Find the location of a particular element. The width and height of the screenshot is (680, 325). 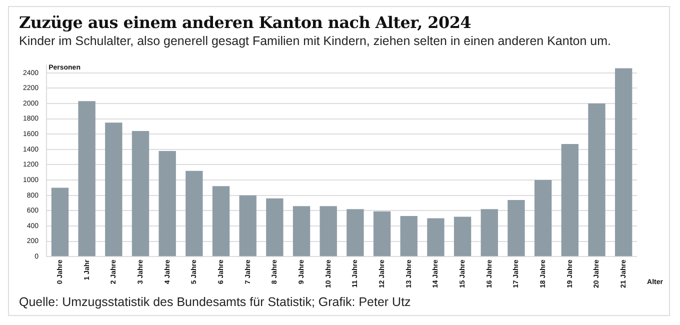

source-note: Quelle: Umzugsstatistik des Bundesamts für Statistik; Grafik: Peter Utz is located at coordinates (215, 302).